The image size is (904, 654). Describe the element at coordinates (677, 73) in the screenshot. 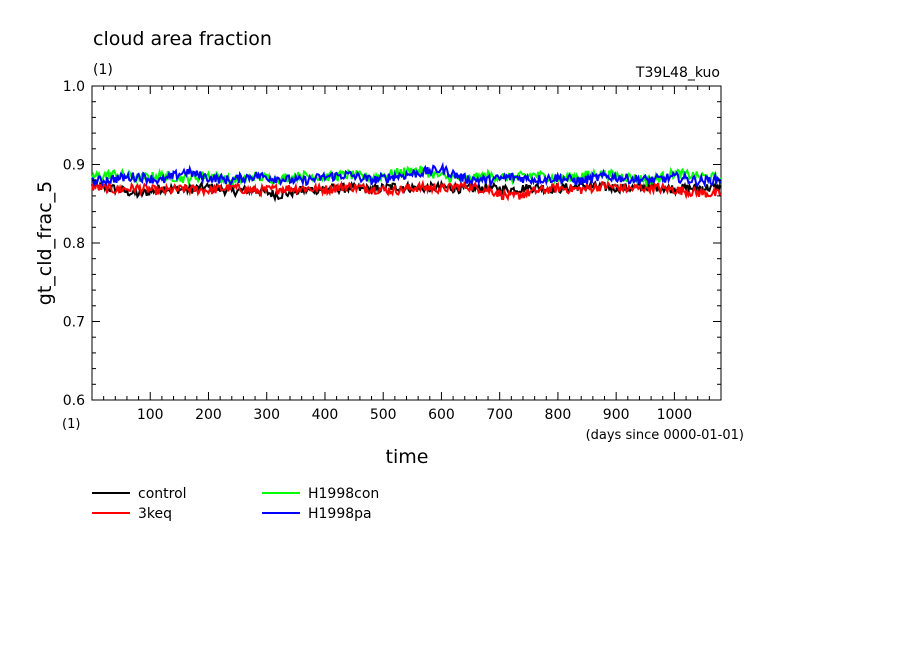

I see `run-label: T39L48_kuo` at that location.